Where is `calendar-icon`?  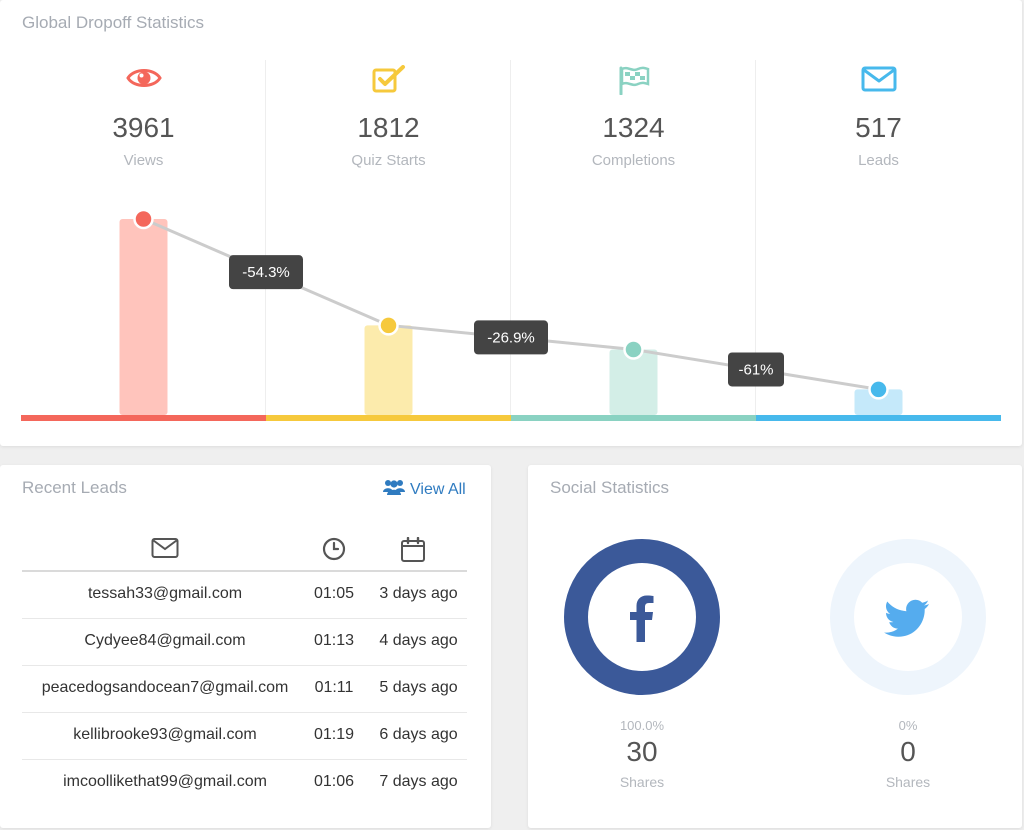 calendar-icon is located at coordinates (413, 552).